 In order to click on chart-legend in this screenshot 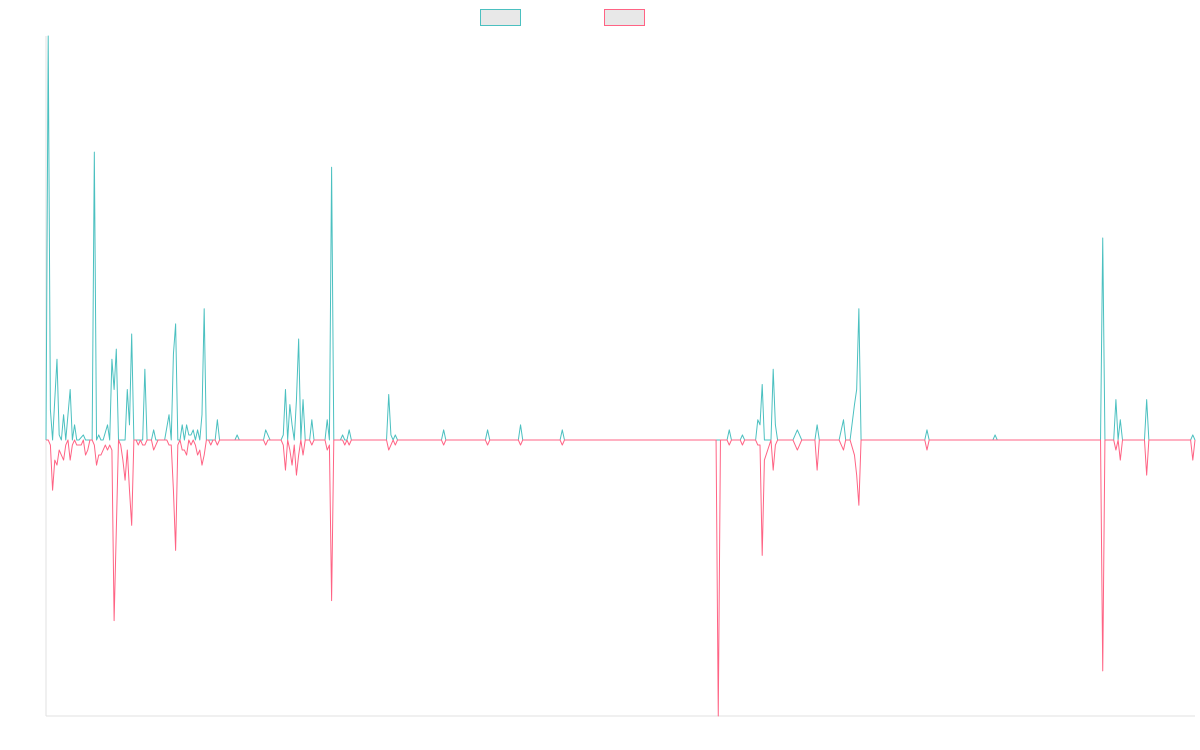, I will do `click(562, 17)`.